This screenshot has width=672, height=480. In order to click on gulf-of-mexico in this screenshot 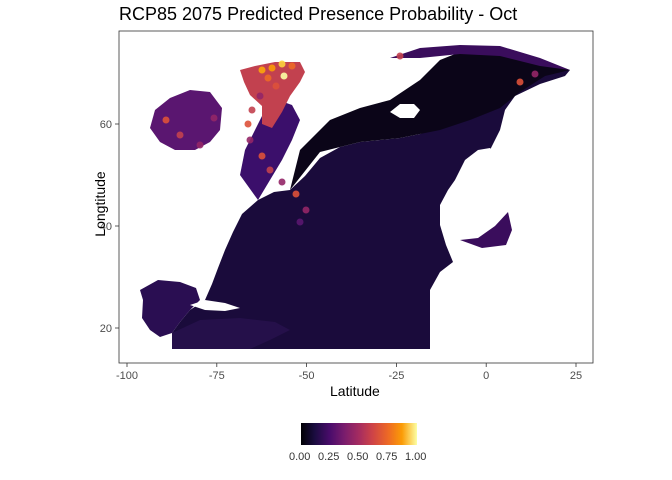, I will do `click(170, 308)`.